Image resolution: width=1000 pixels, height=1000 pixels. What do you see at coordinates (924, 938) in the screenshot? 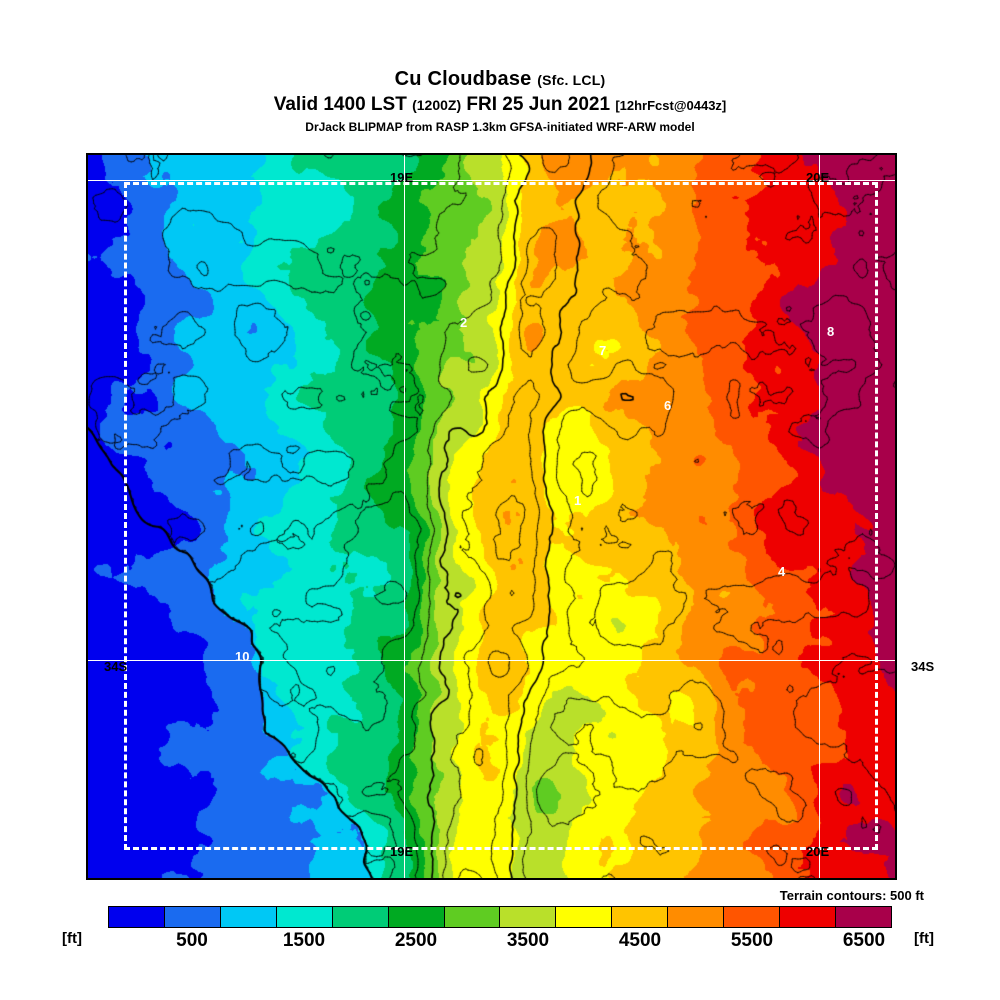
I see `colorbar-unit-right: [ft]` at bounding box center [924, 938].